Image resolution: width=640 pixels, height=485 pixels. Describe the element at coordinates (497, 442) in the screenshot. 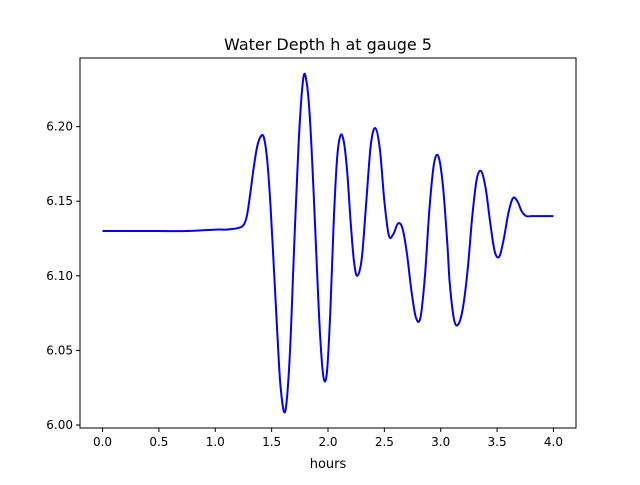

I see `x-tick-label: 3.5` at that location.